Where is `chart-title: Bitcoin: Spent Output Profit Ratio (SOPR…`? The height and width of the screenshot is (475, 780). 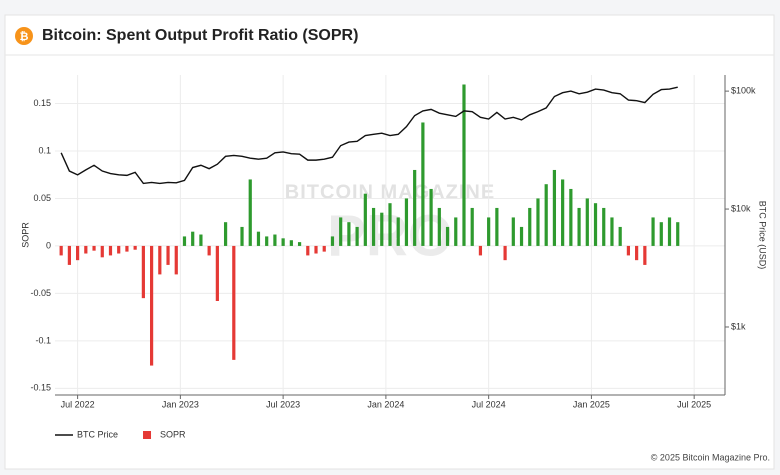 chart-title: Bitcoin: Spent Output Profit Ratio (SOPR… is located at coordinates (200, 35).